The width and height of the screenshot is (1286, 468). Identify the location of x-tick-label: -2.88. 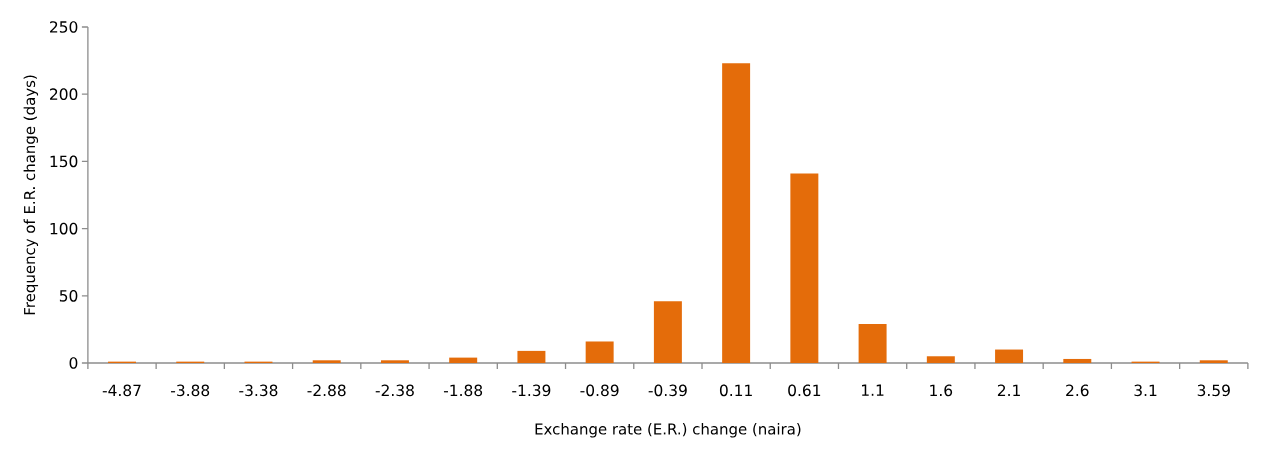
(326, 390).